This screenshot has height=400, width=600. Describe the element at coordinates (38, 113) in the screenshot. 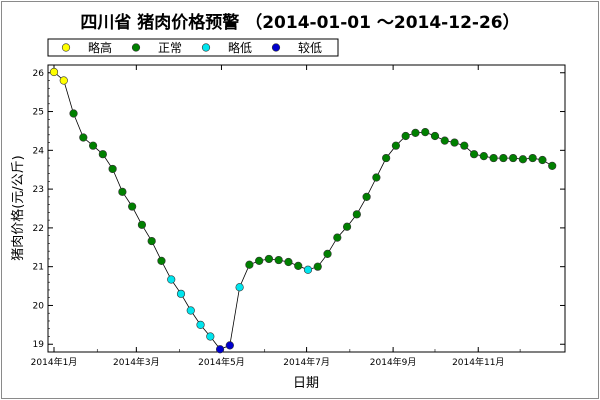

I see `y-tick-label: 25` at that location.